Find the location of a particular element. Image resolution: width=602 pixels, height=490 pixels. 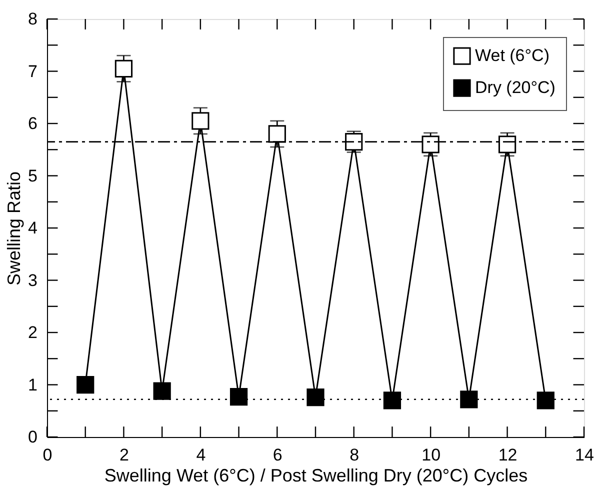

y-tick-label: 8 is located at coordinates (33, 19).